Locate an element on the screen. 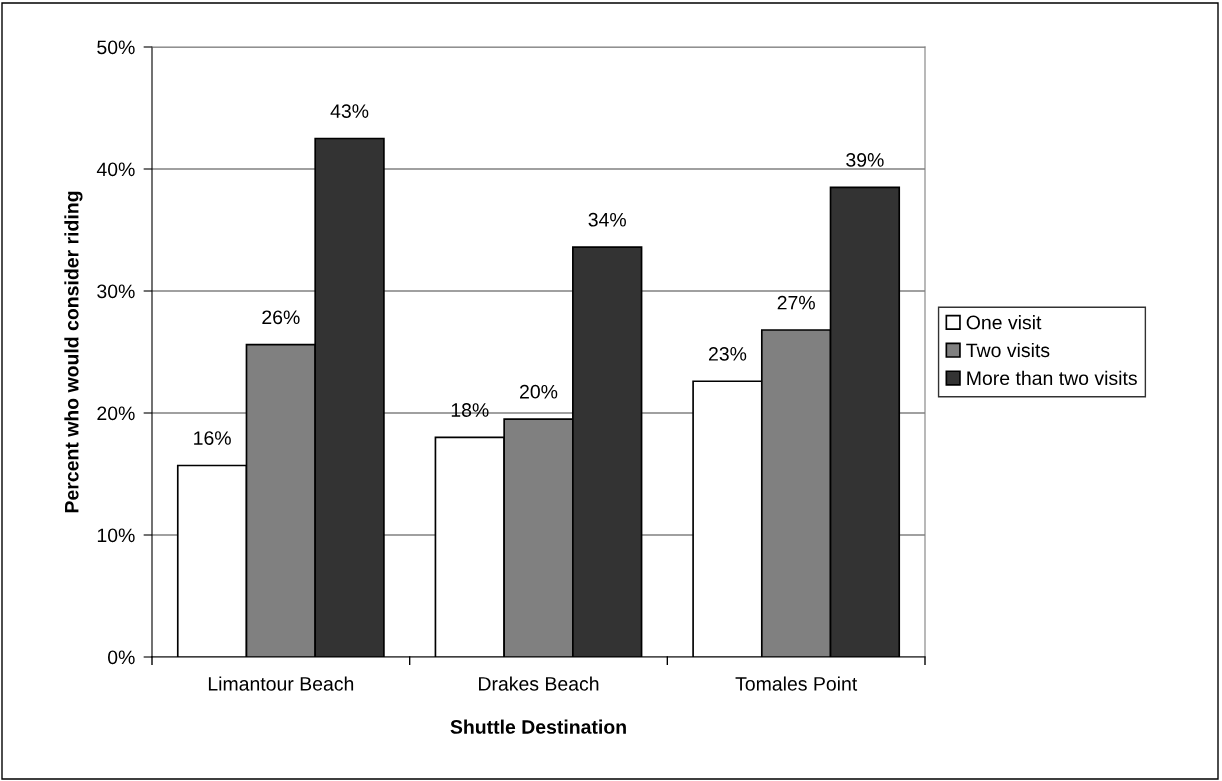 This screenshot has height=781, width=1222. y-tick-label: 40% is located at coordinates (115, 169).